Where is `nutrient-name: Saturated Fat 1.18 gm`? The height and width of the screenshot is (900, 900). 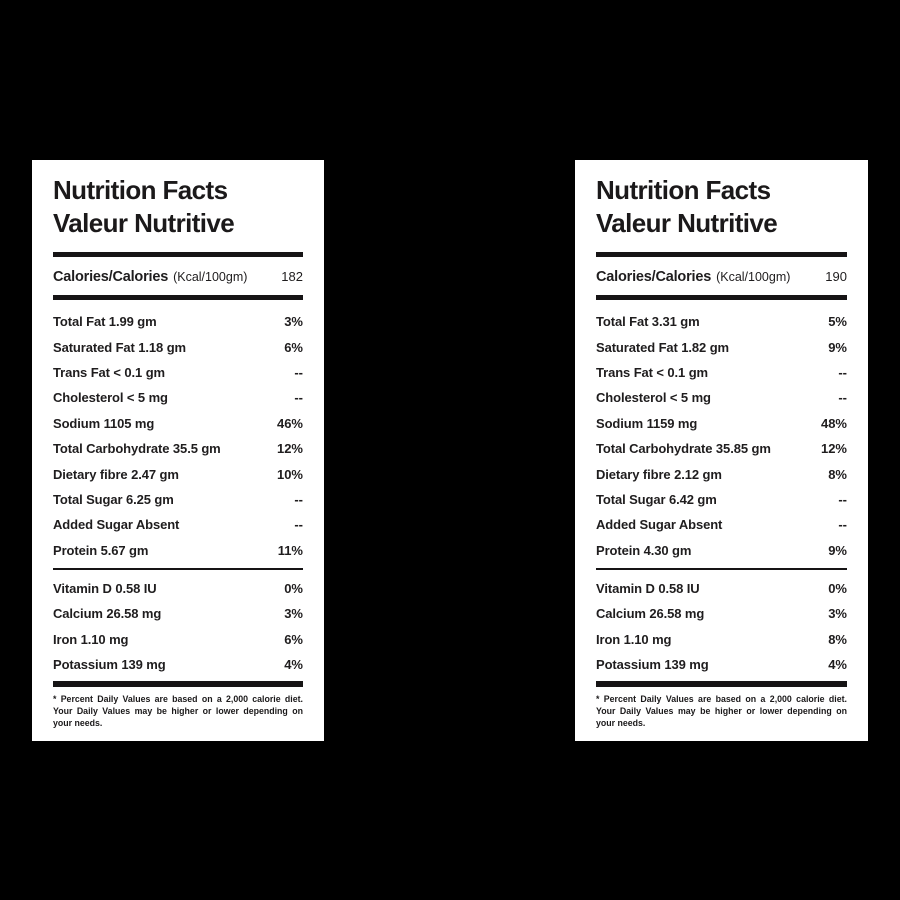
nutrient-name: Saturated Fat 1.18 gm is located at coordinates (119, 347).